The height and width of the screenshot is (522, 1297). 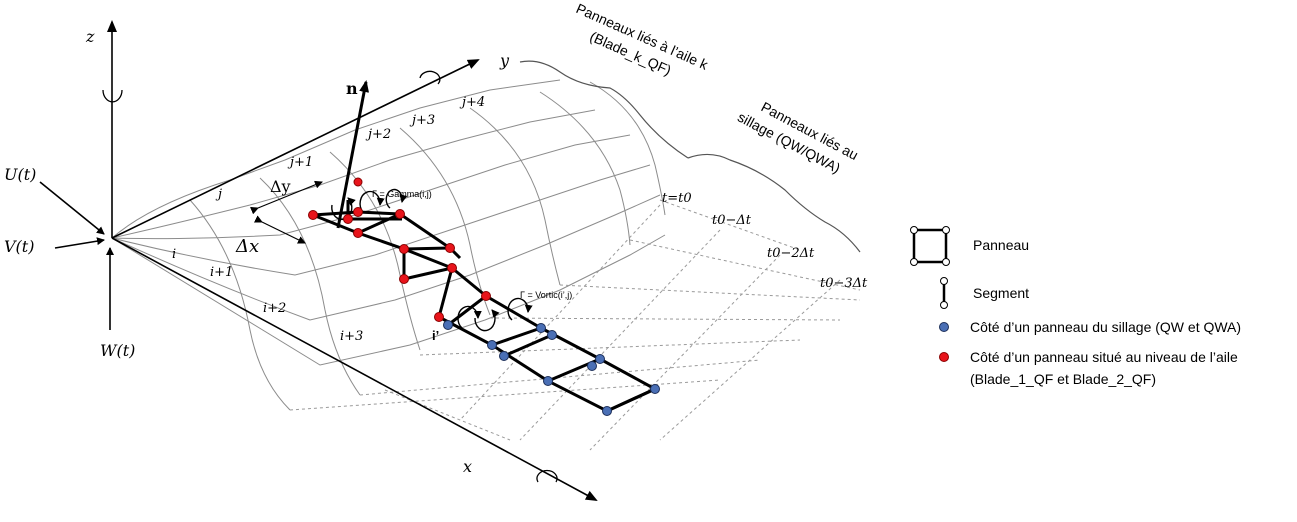 What do you see at coordinates (546, 295) in the screenshot?
I see `vortic-label: Γ = Vortic(i’,j)` at bounding box center [546, 295].